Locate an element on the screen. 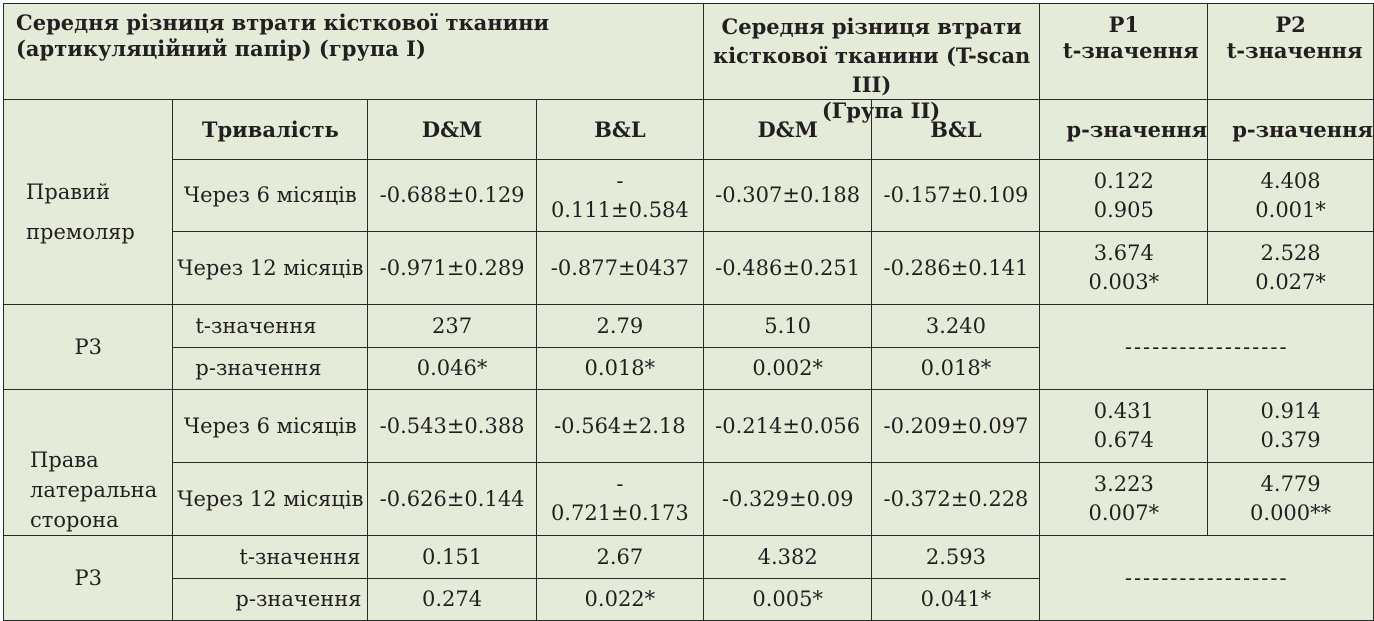 This screenshot has width=1374, height=621. p-value: 0.905 is located at coordinates (1123, 209).